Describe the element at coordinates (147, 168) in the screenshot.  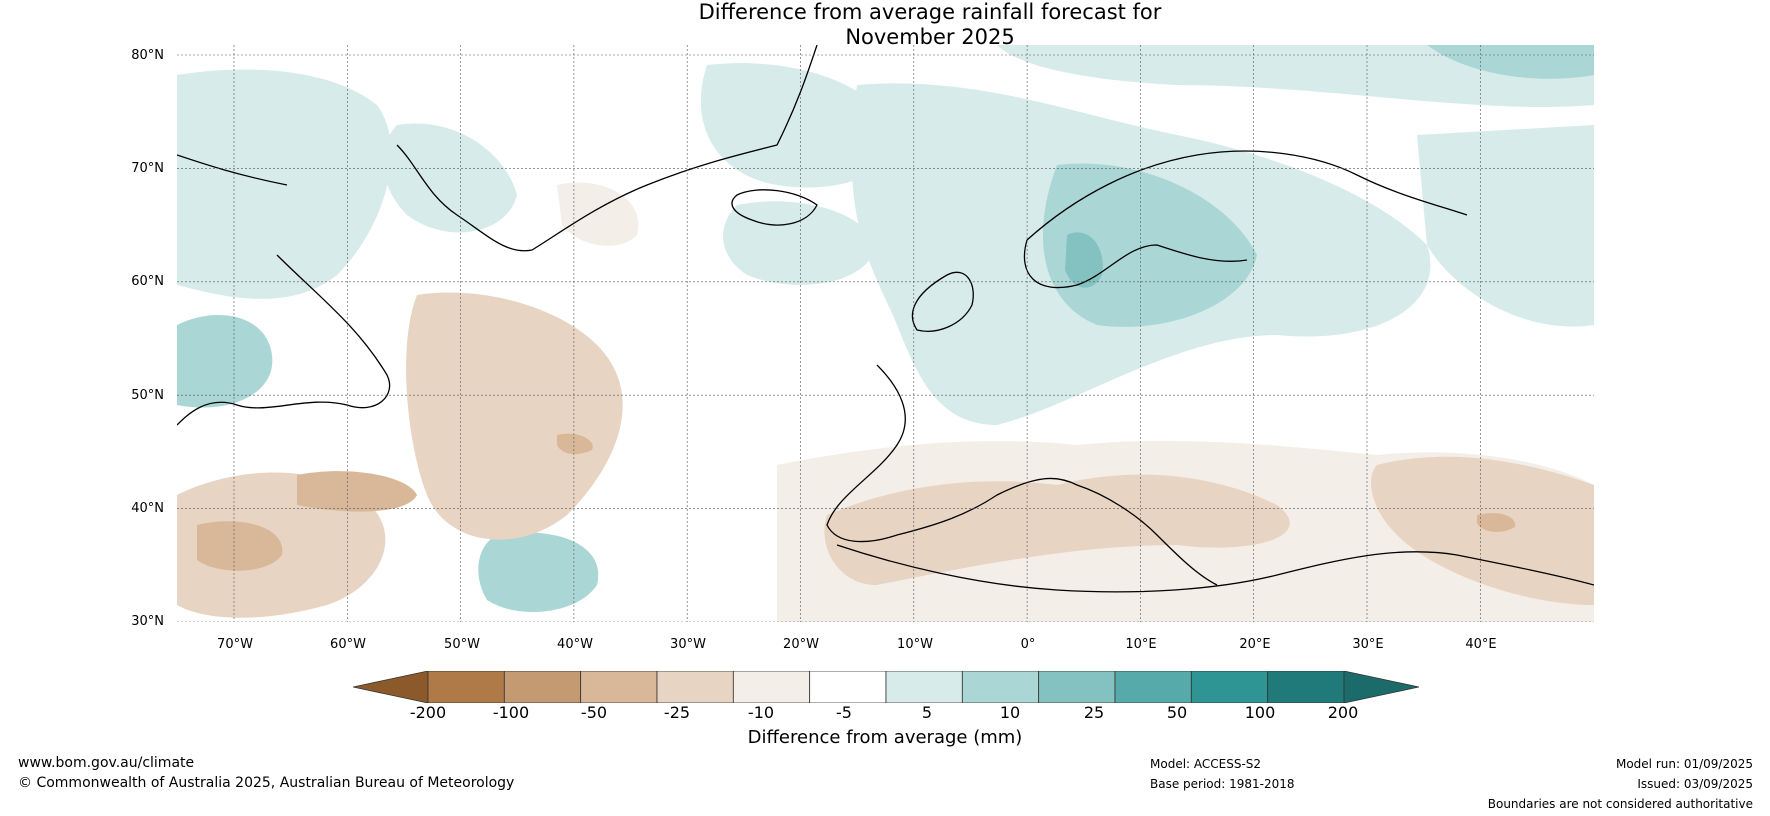
I see `lat-label-70n: 70°N` at that location.